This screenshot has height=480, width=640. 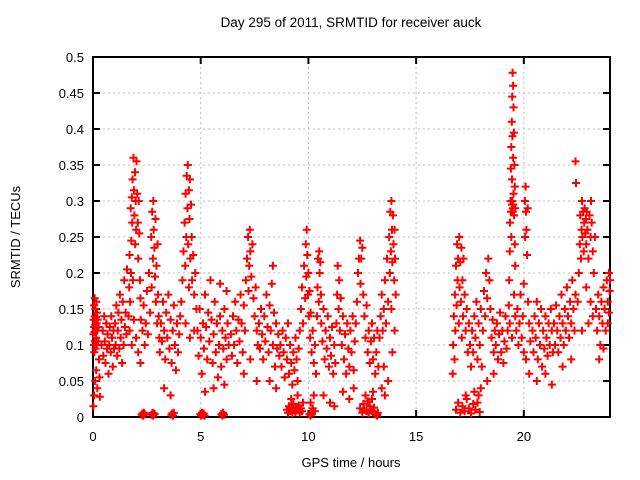 I want to click on y-tick-label: 0.35, so click(x=71, y=165).